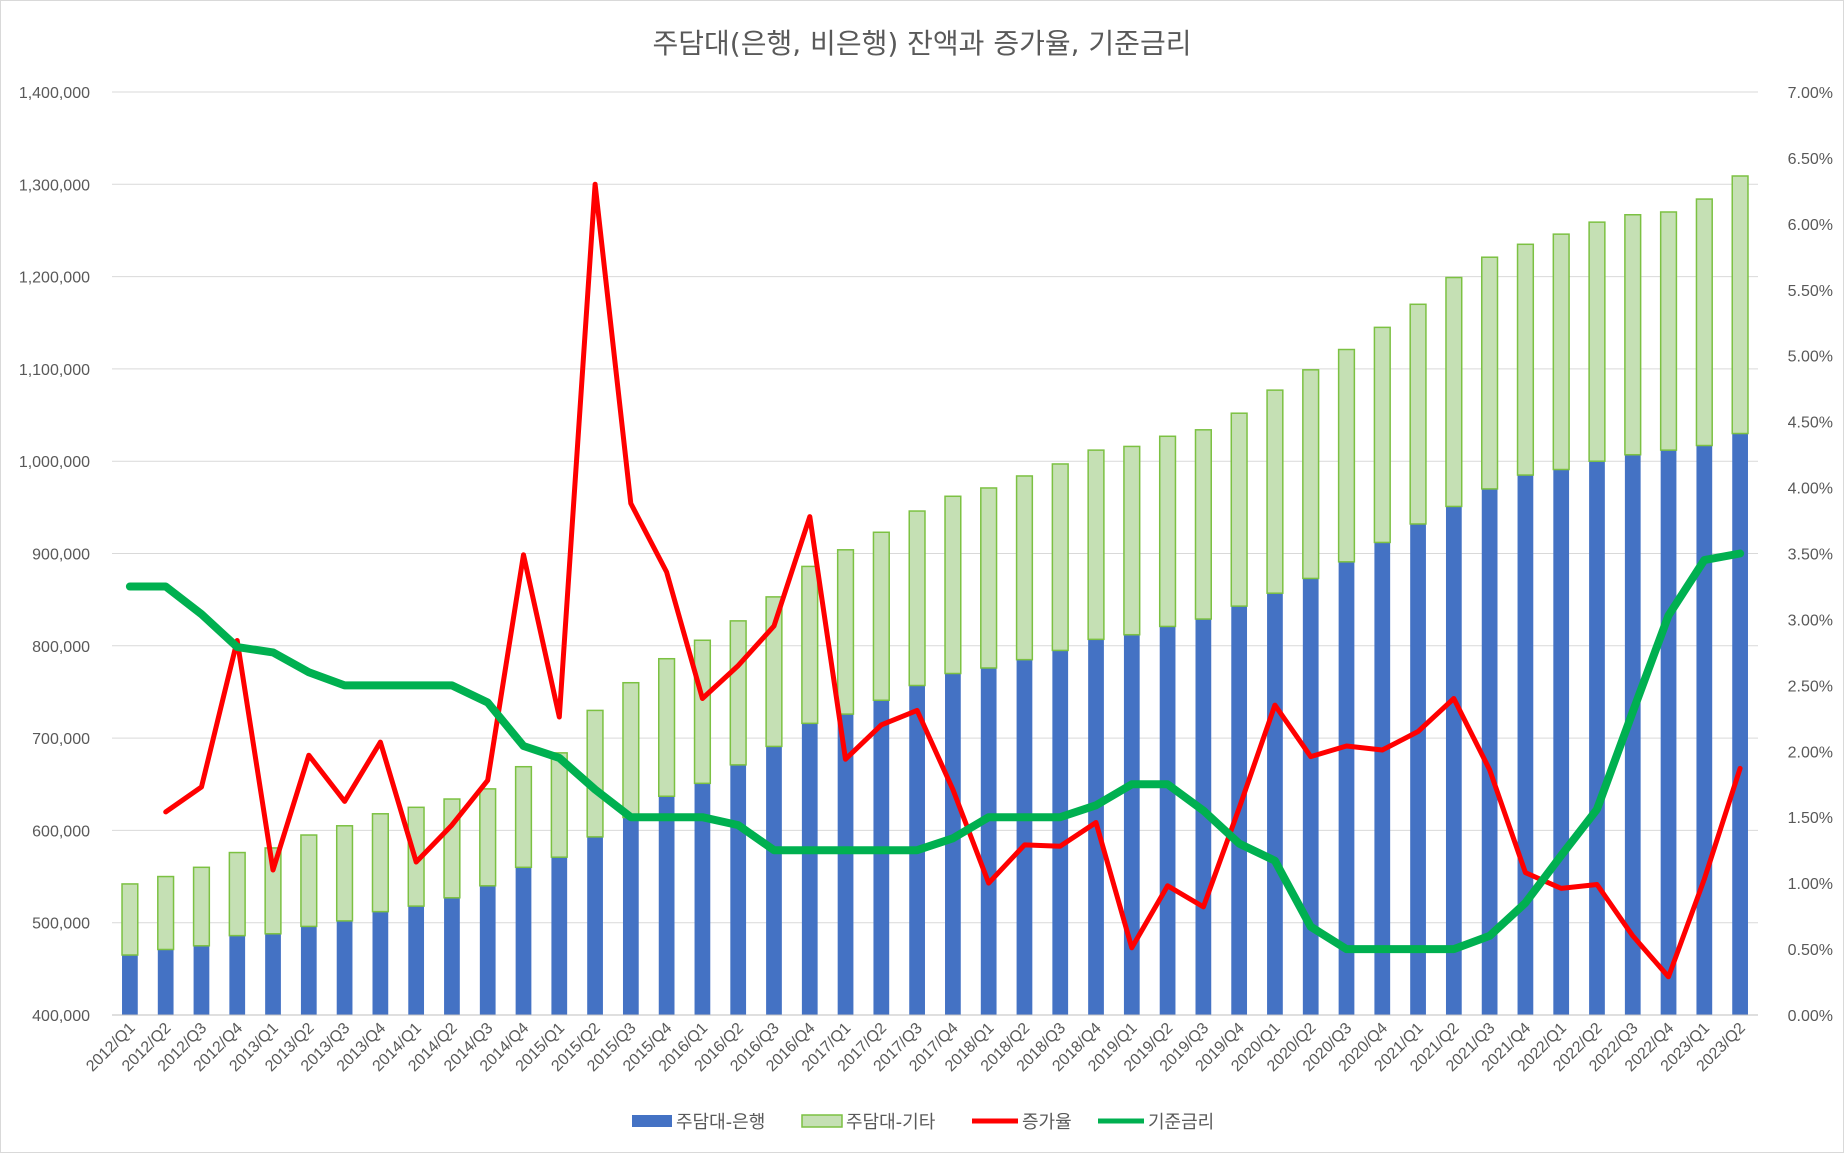 The image size is (1844, 1153). Describe the element at coordinates (922, 43) in the screenshot. I see `chart-title: 주담대(은행, 비은행) 잔액과 증가율, 기준금리` at that location.